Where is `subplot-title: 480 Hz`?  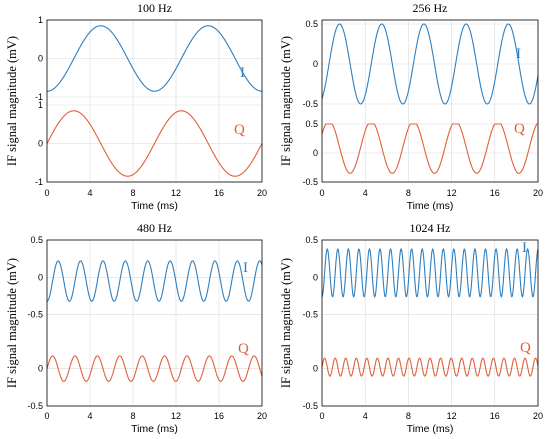
subplot-title: 480 Hz is located at coordinates (154, 228).